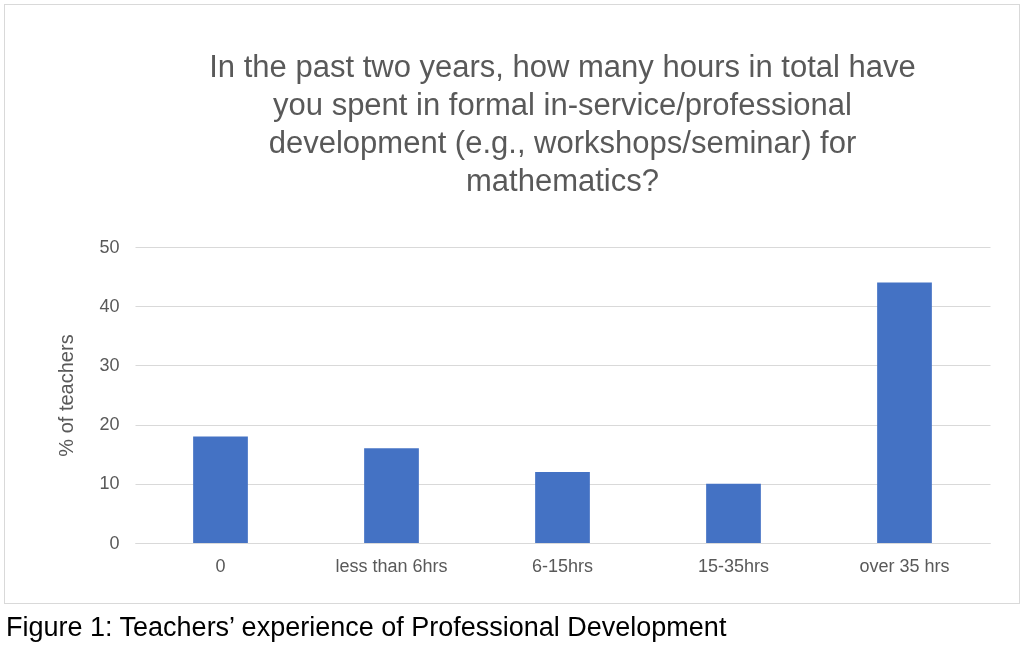  I want to click on x-tick-label: 0, so click(220, 565).